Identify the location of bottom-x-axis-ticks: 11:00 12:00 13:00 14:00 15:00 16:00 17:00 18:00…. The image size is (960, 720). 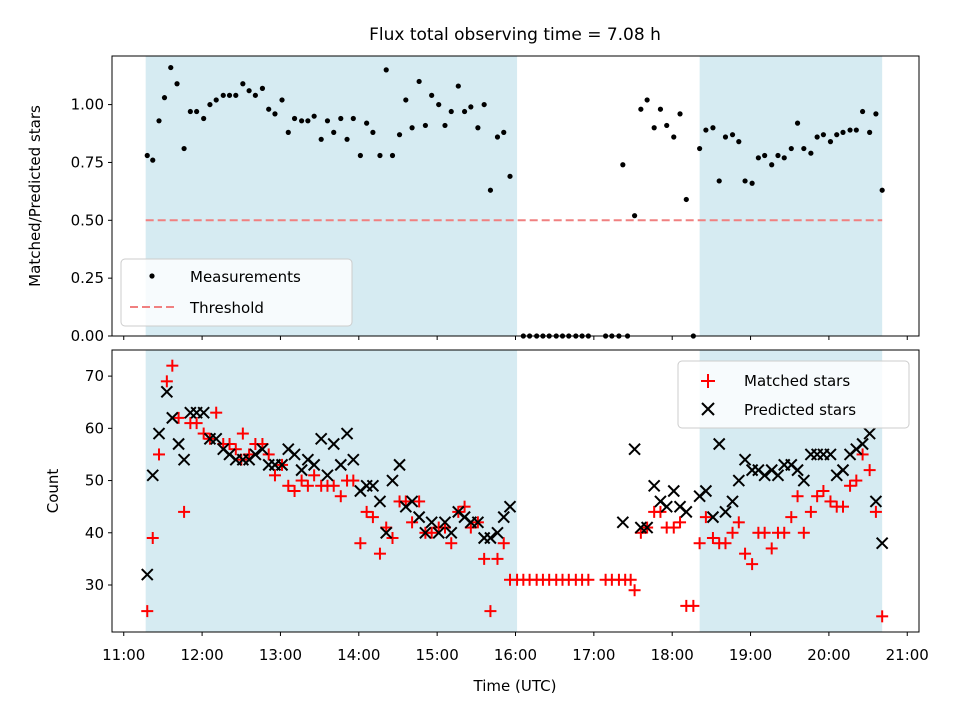
(515, 648).